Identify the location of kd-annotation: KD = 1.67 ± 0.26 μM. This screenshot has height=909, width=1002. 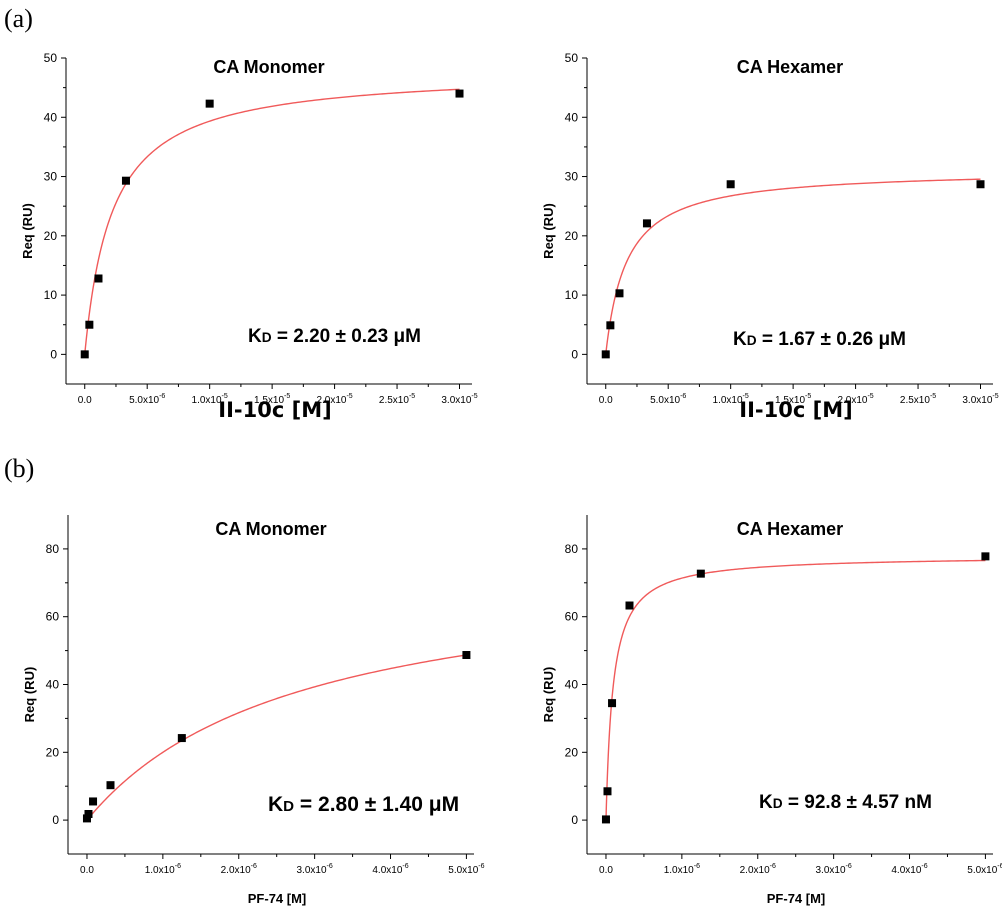
(819, 339).